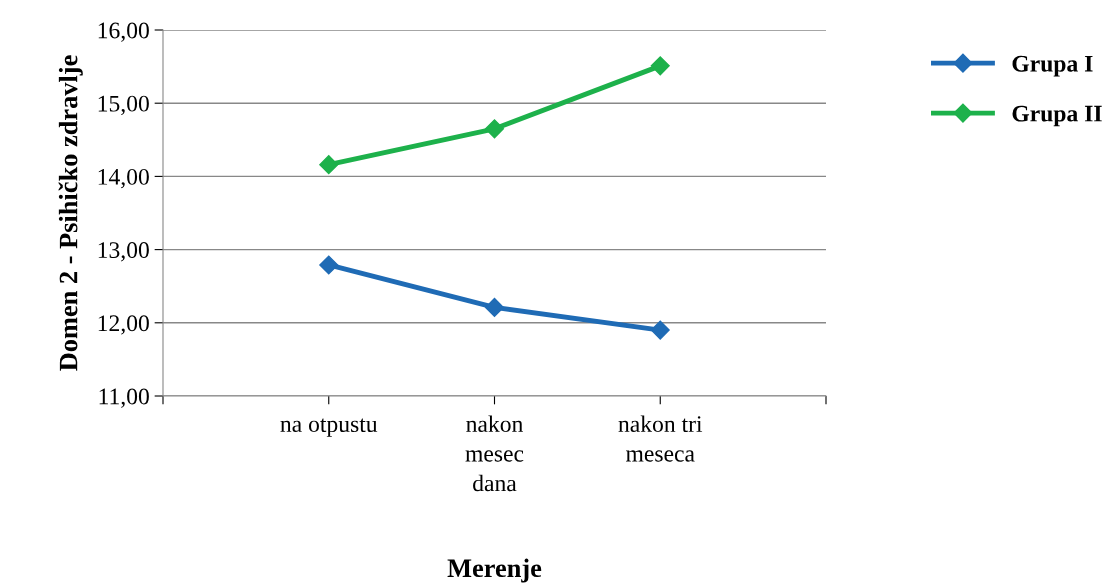 This screenshot has width=1110, height=585. Describe the element at coordinates (123, 325) in the screenshot. I see `y-tick-label: 12,00` at that location.